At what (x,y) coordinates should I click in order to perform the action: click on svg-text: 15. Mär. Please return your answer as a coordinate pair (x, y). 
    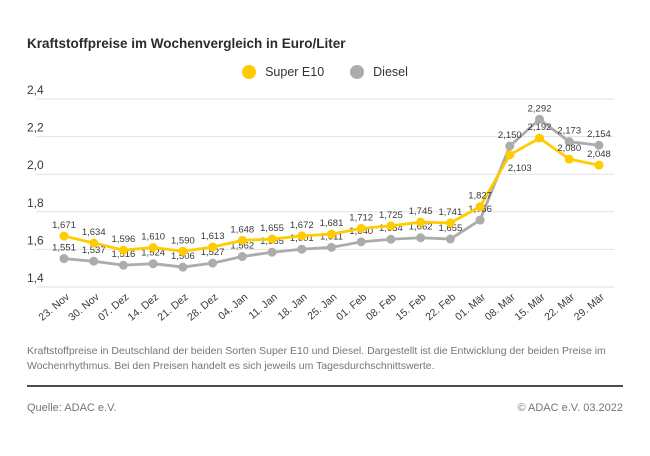
    Looking at the image, I should click on (529, 307).